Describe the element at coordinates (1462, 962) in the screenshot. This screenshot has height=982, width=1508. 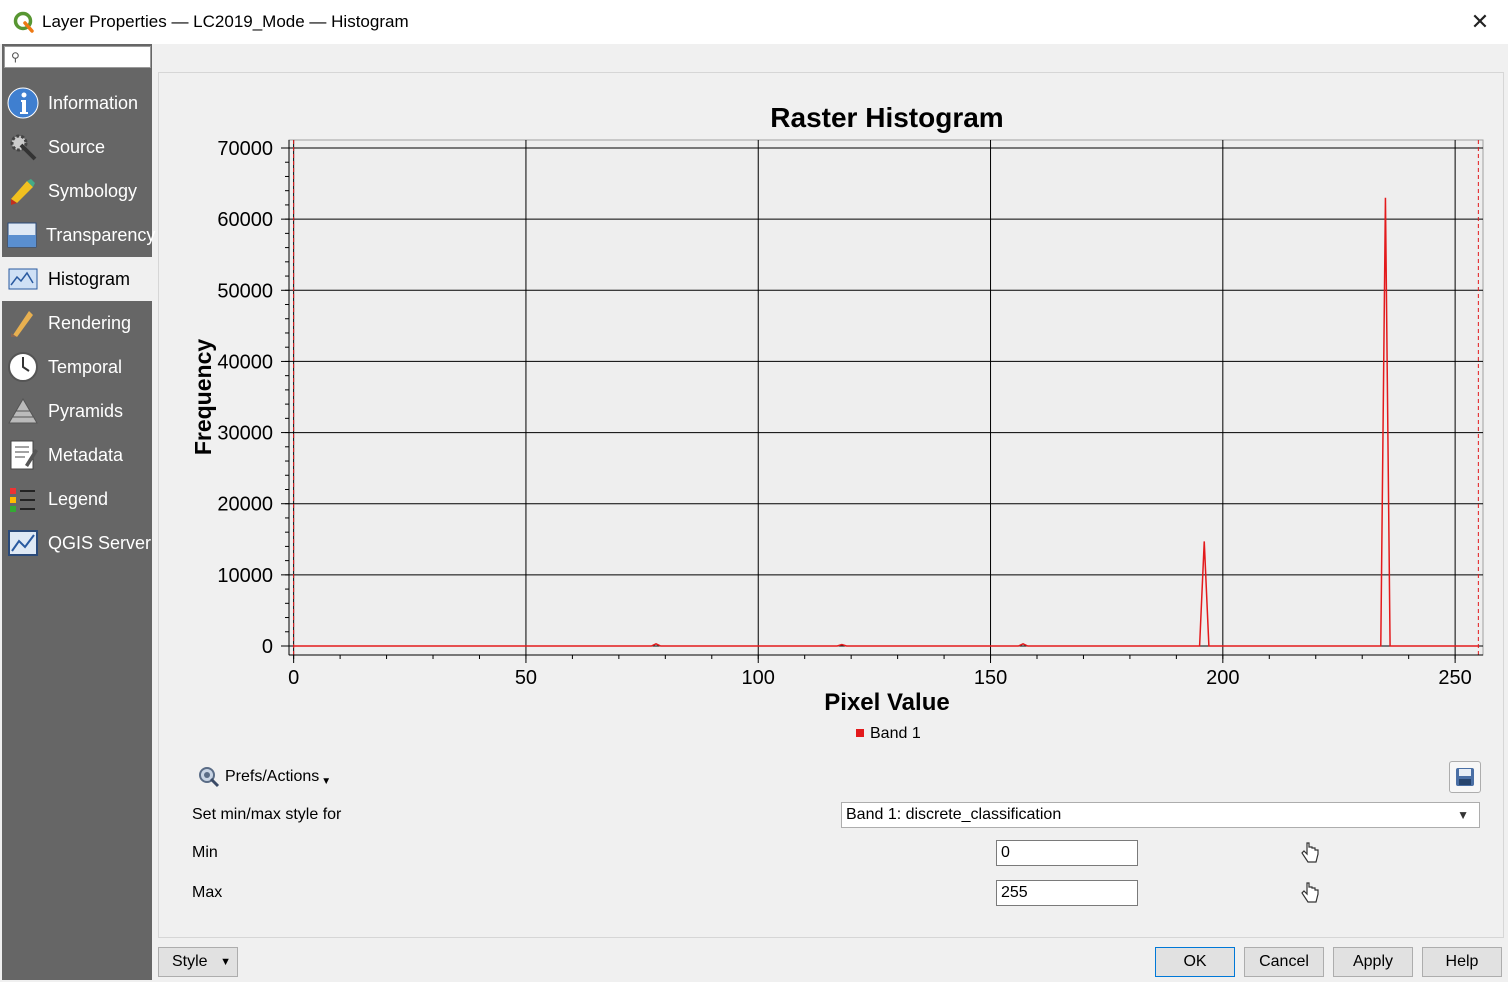
I see `help-button: Help` at that location.